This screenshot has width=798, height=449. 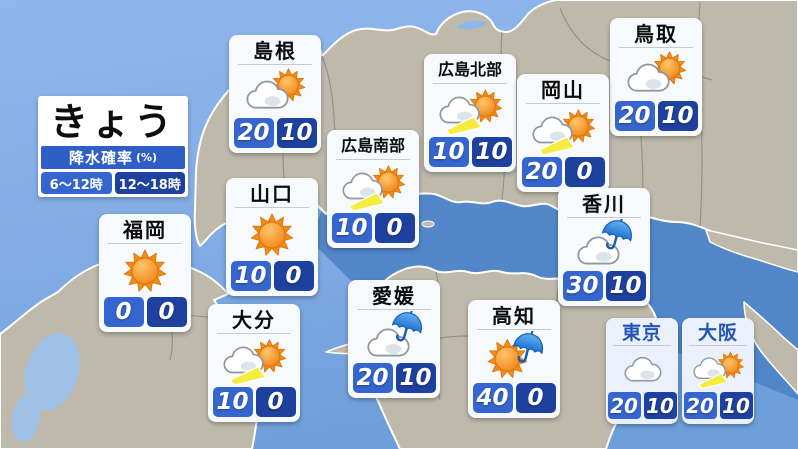 I want to click on city-name: 山口, so click(x=272, y=194).